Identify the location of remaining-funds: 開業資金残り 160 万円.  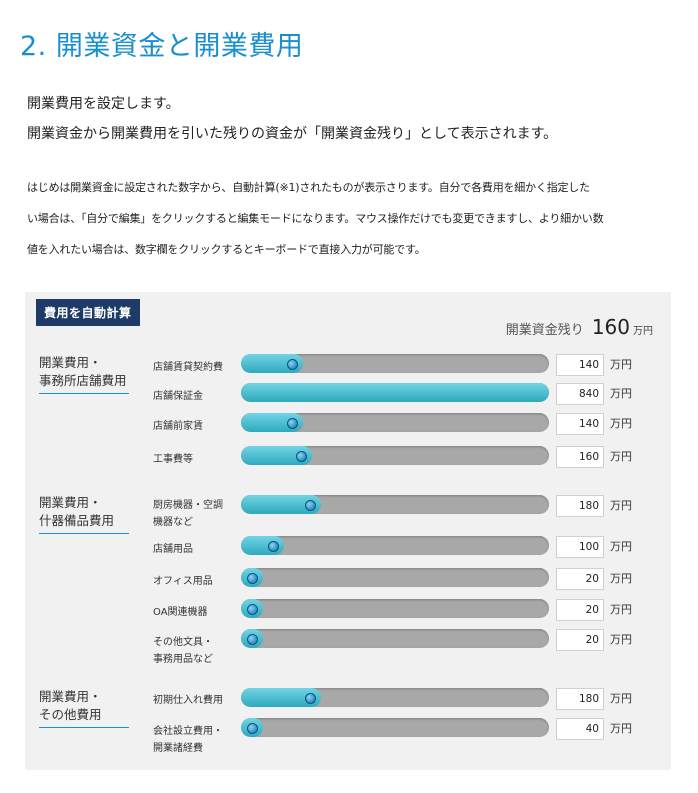
(579, 327).